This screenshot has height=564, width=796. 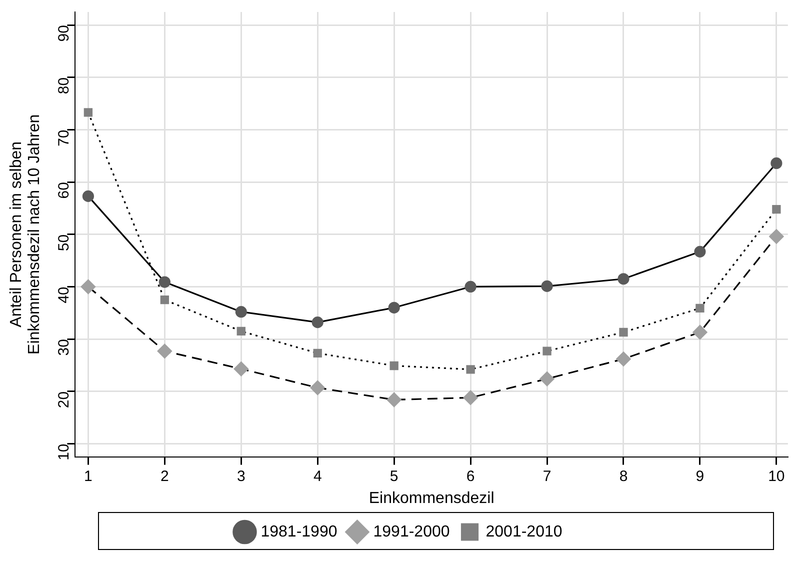 I want to click on x-tick-label: 10, so click(x=776, y=476).